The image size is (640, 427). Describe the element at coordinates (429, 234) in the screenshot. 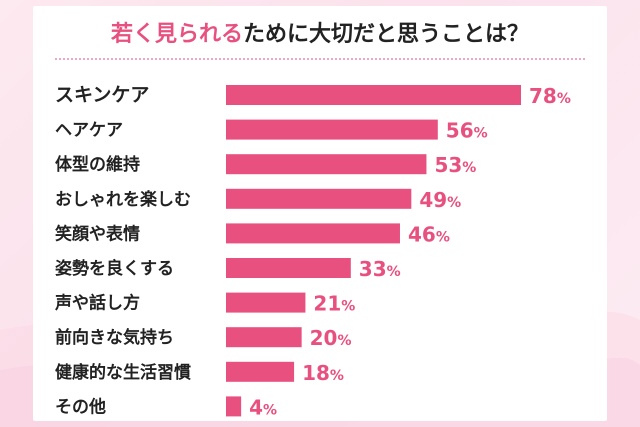

I see `value-label: 46%` at that location.